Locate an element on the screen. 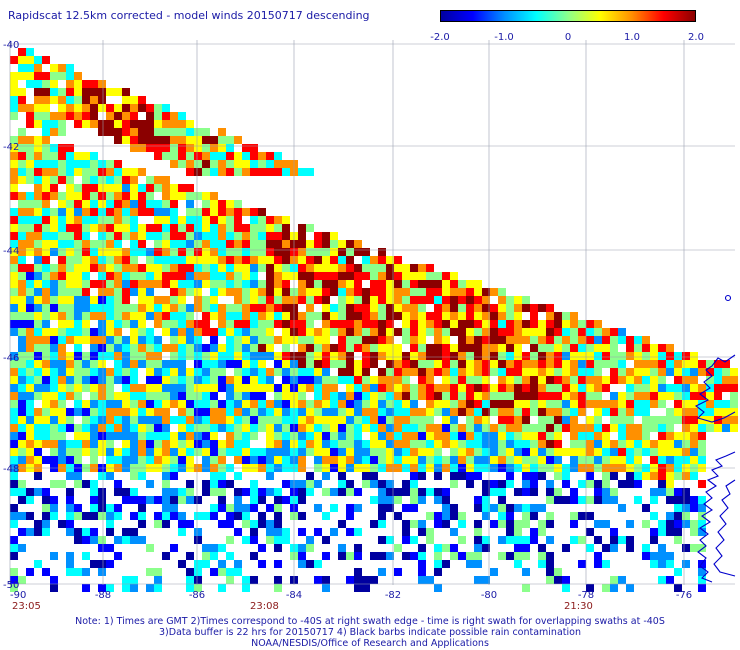 The width and height of the screenshot is (740, 650). colorbar-tick: 1.0 is located at coordinates (632, 37).